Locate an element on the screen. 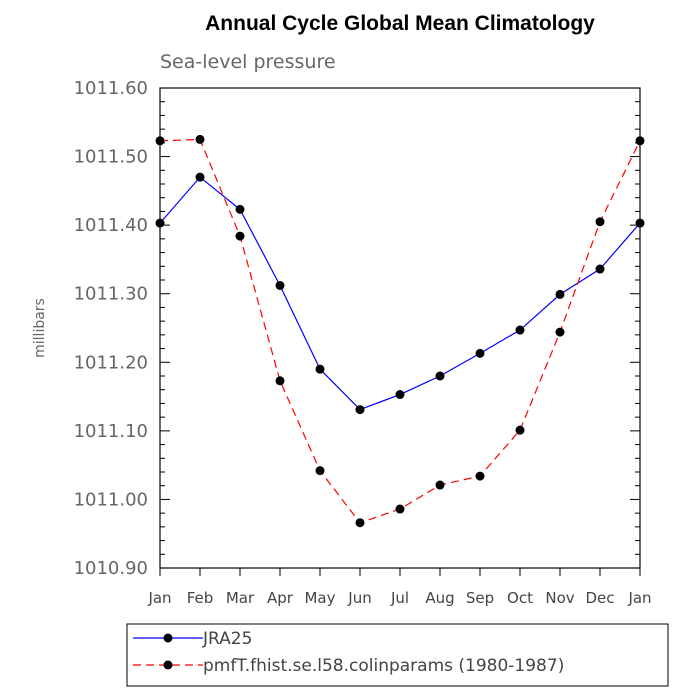 The image size is (700, 700). x-tick-label: Aug is located at coordinates (439, 598).